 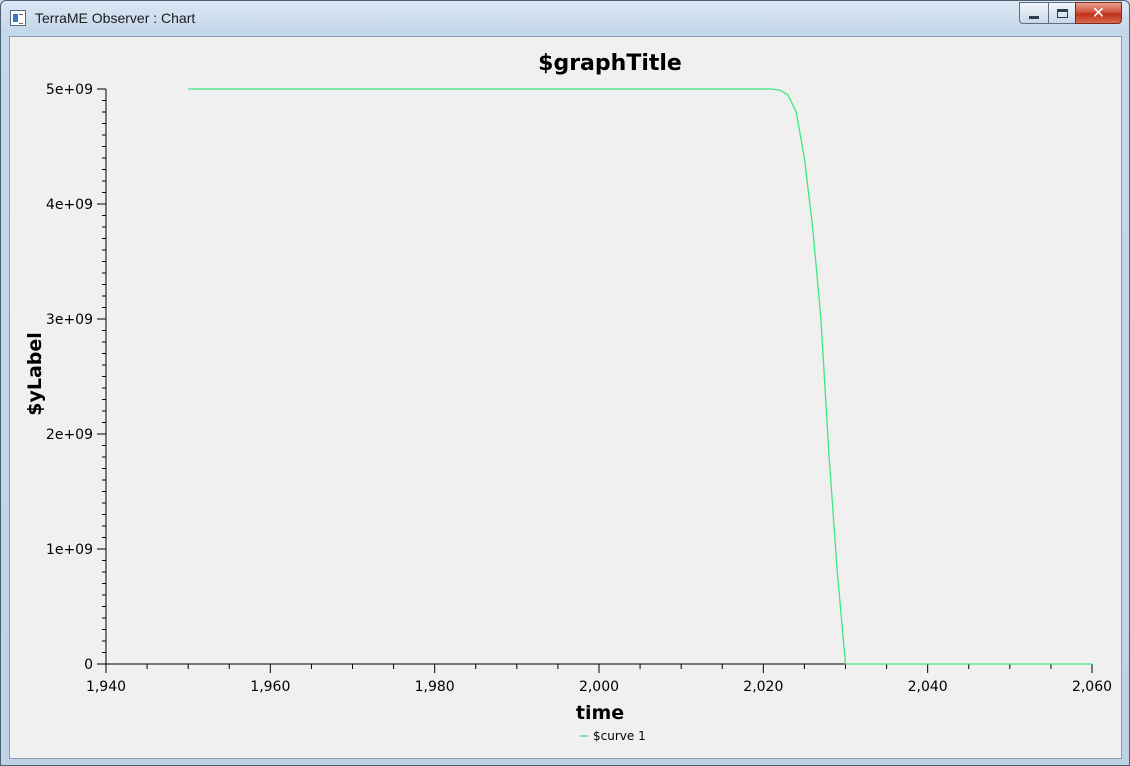 I want to click on maximize-button, so click(x=1061, y=13).